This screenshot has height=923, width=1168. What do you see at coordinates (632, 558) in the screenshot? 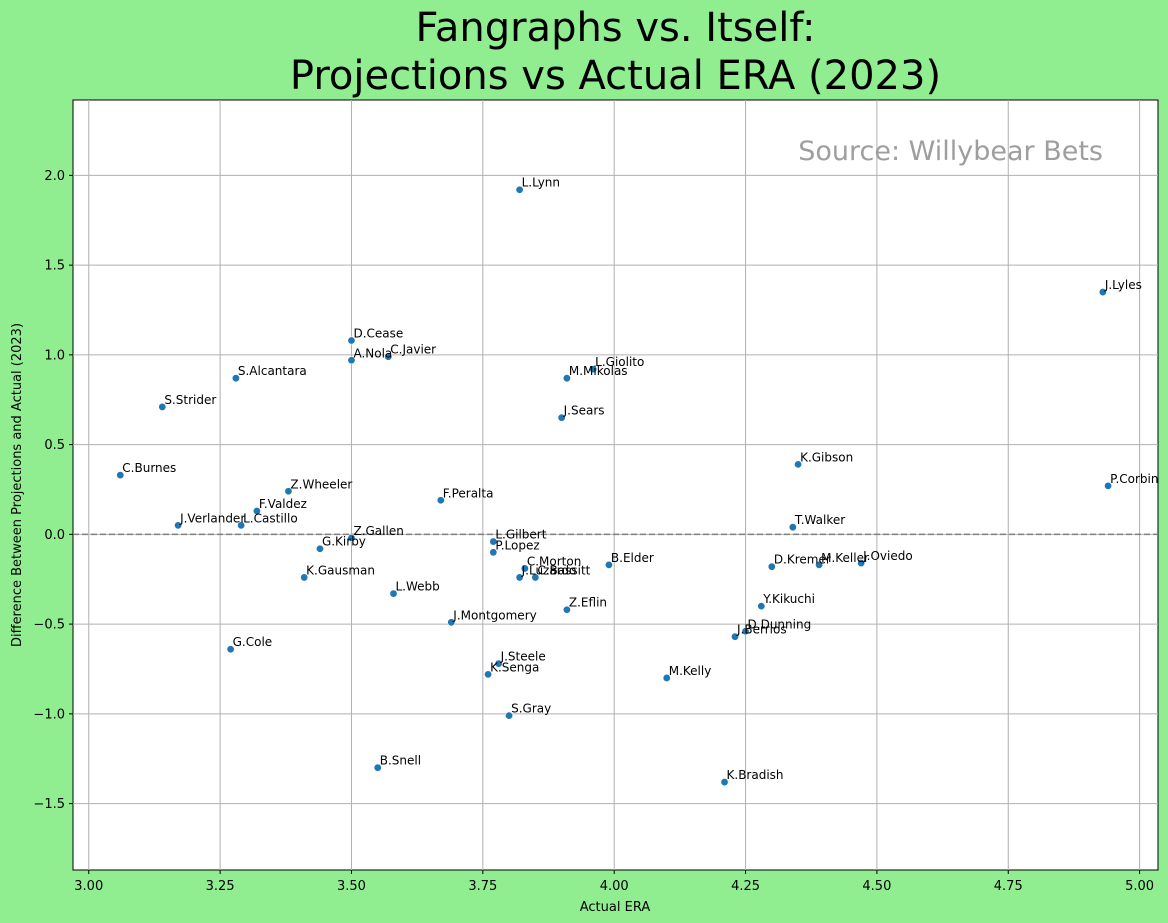
I see `point-label: B.Elder` at bounding box center [632, 558].